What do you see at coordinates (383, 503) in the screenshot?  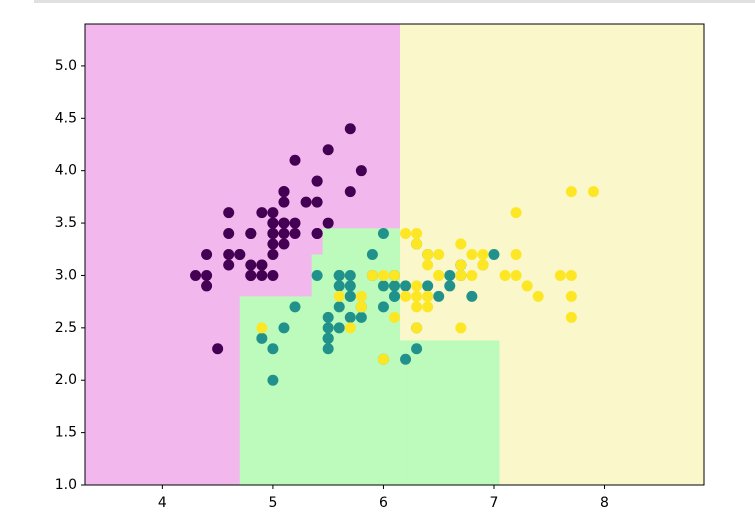 I see `x-tick-label: 6` at bounding box center [383, 503].